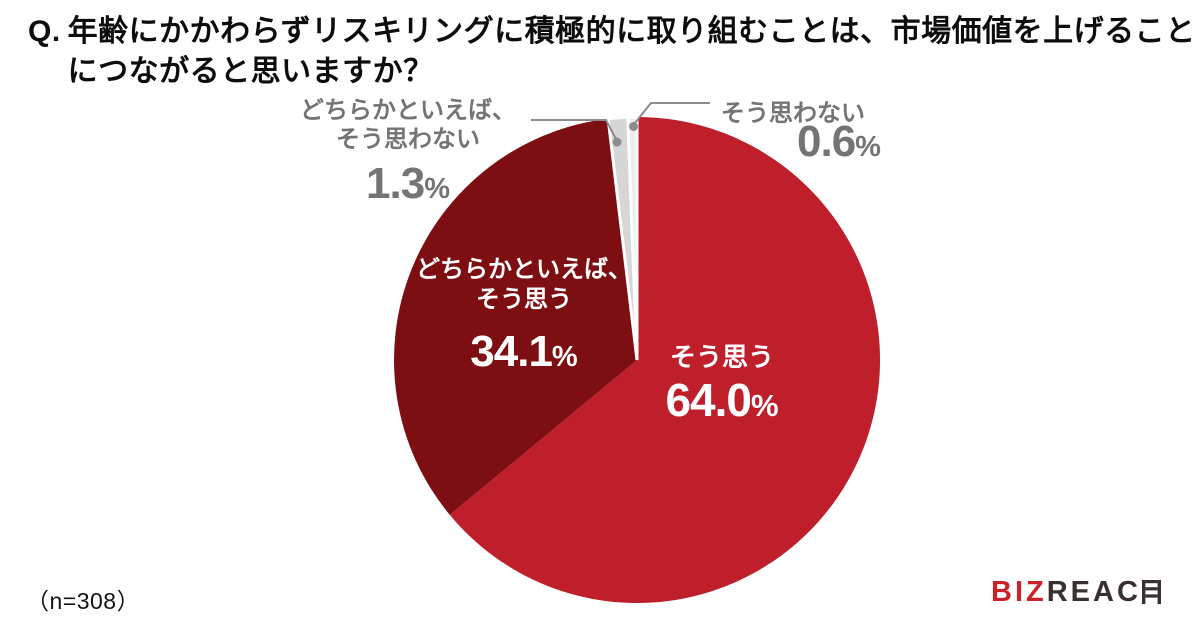 This screenshot has height=630, width=1200. What do you see at coordinates (408, 110) in the screenshot?
I see `callout-rather-not-think-label-line1: どちらかといえば、` at bounding box center [408, 110].